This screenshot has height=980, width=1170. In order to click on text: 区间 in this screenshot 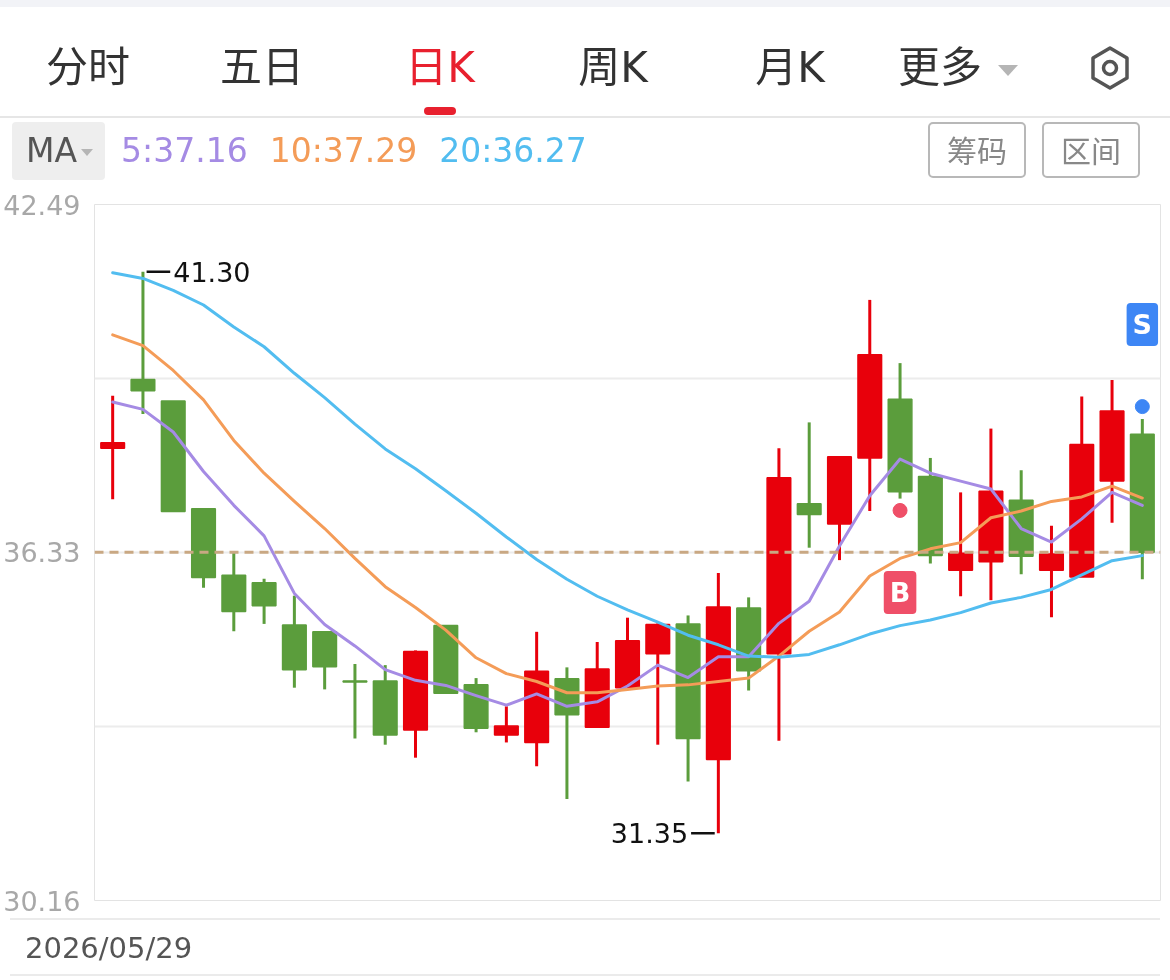, I will do `click(1091, 150)`.